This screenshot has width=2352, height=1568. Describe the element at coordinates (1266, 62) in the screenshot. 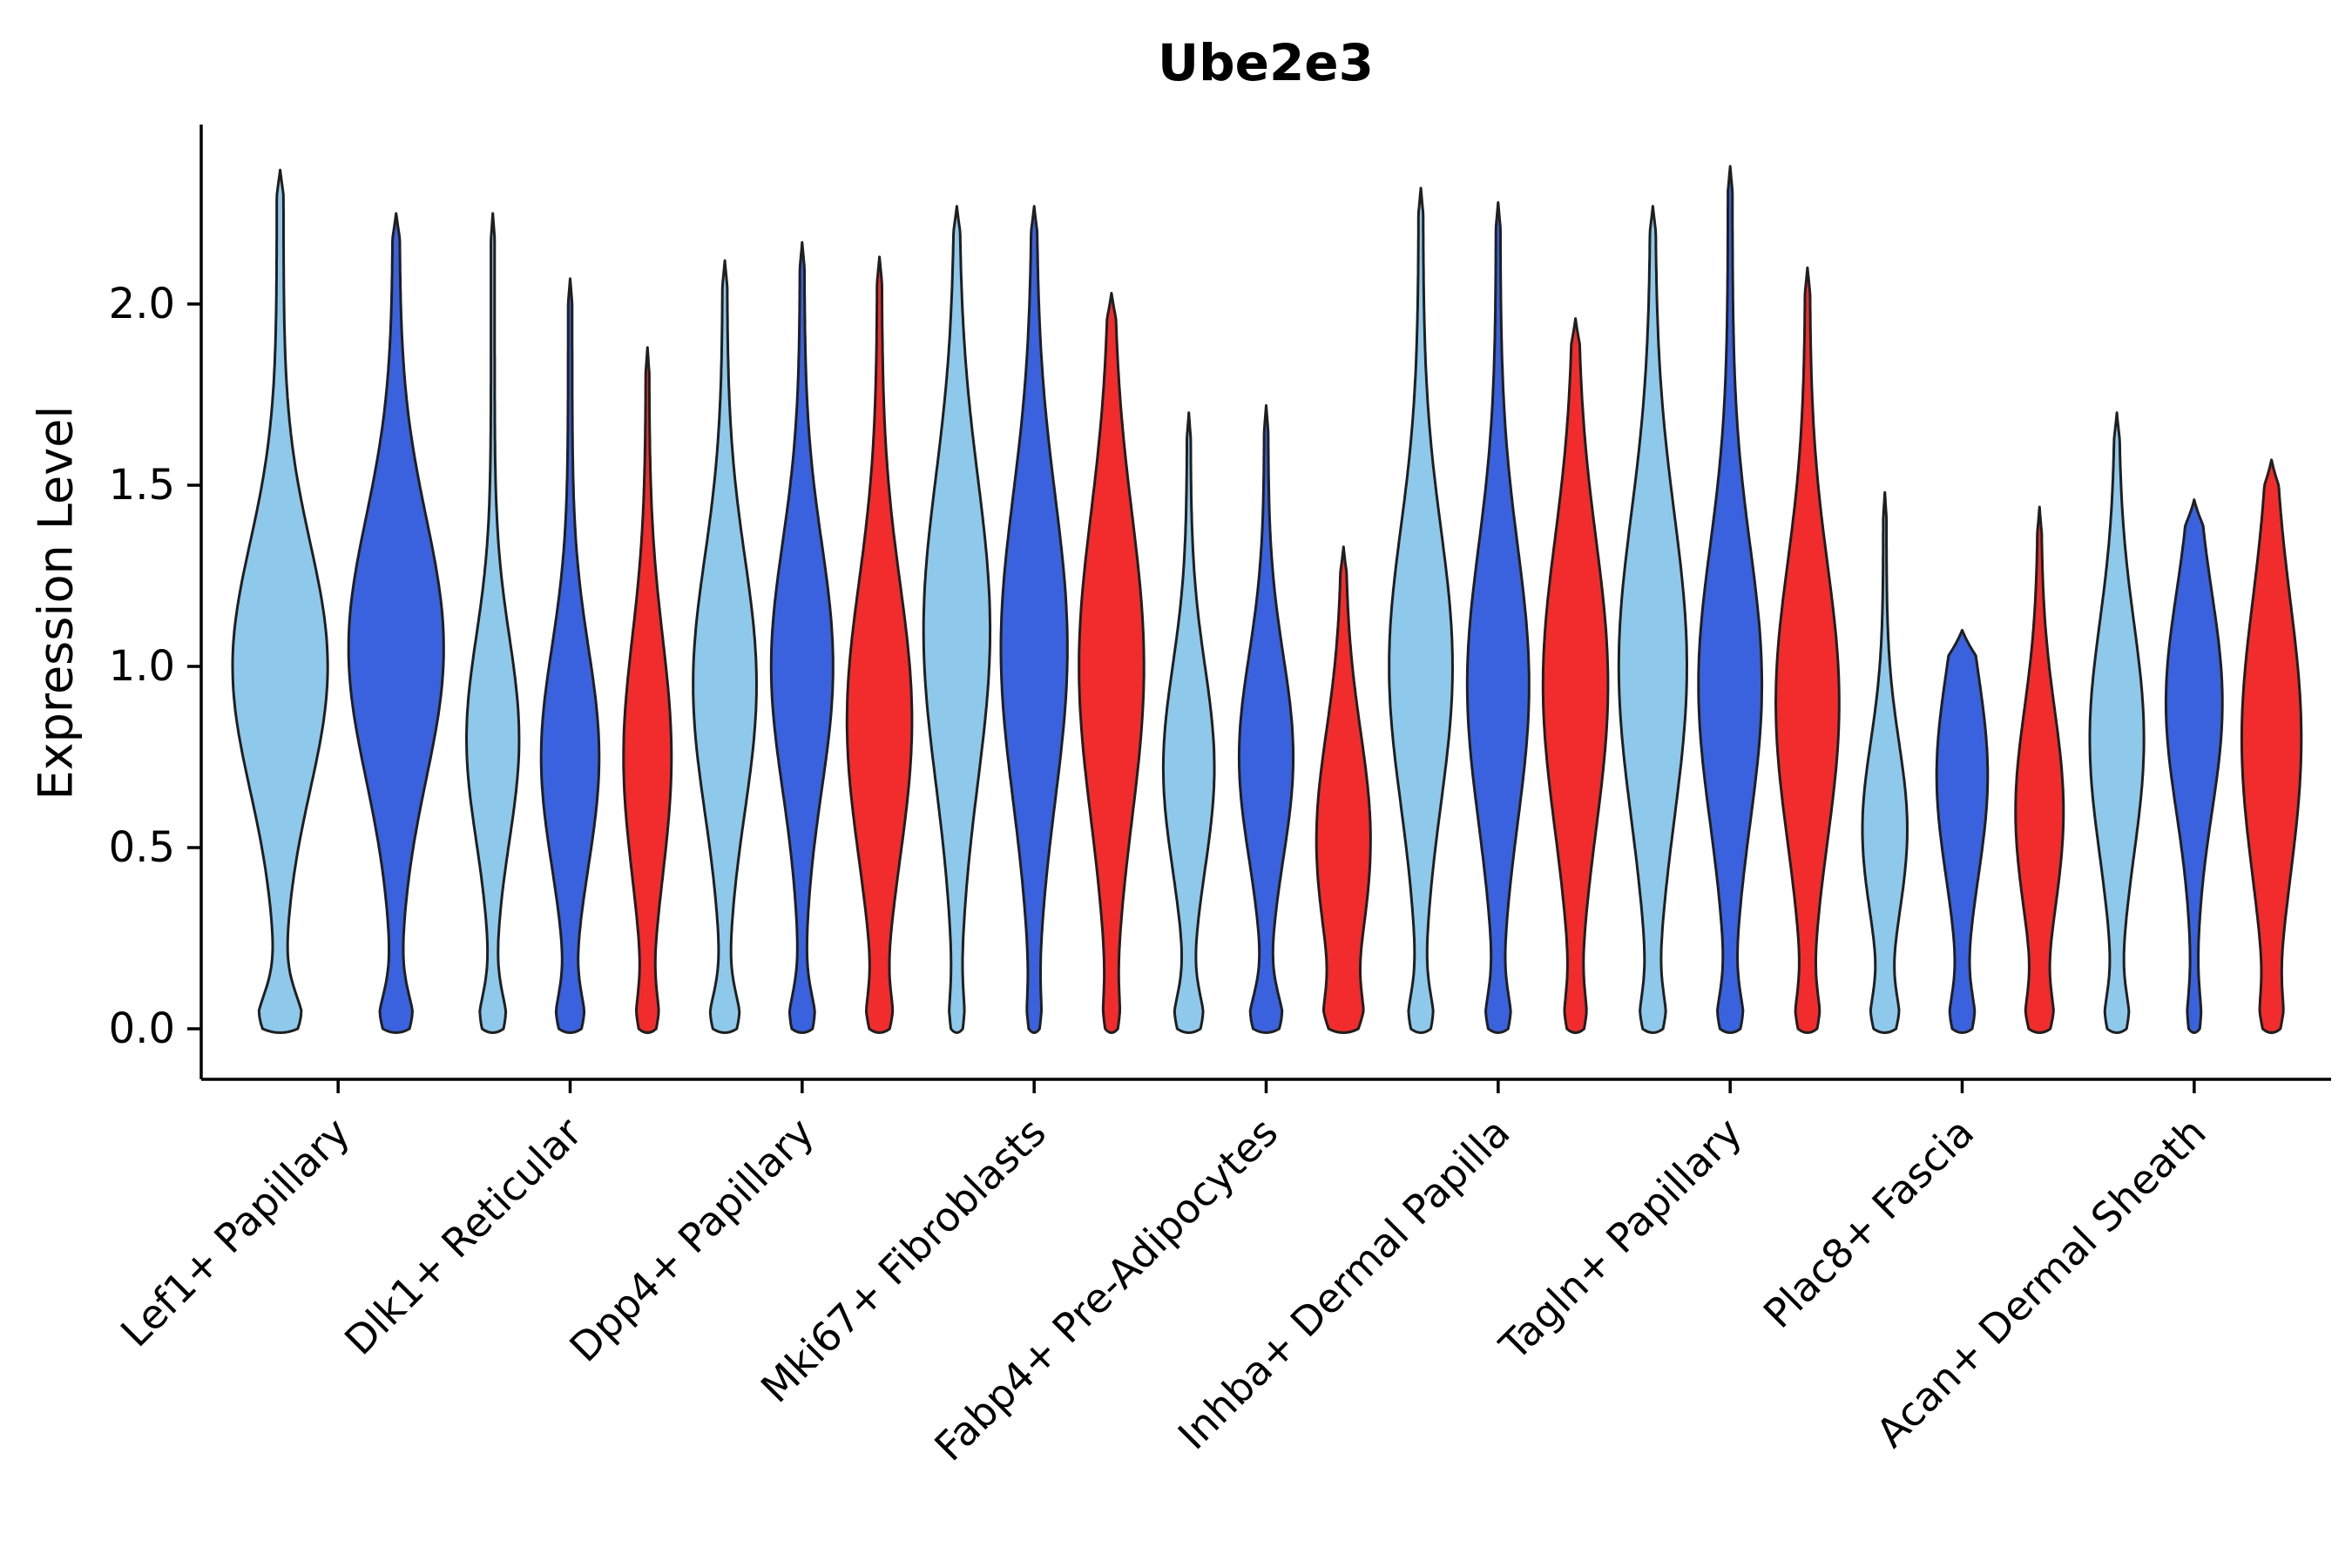

I see `chart-title: Ube2e3` at that location.